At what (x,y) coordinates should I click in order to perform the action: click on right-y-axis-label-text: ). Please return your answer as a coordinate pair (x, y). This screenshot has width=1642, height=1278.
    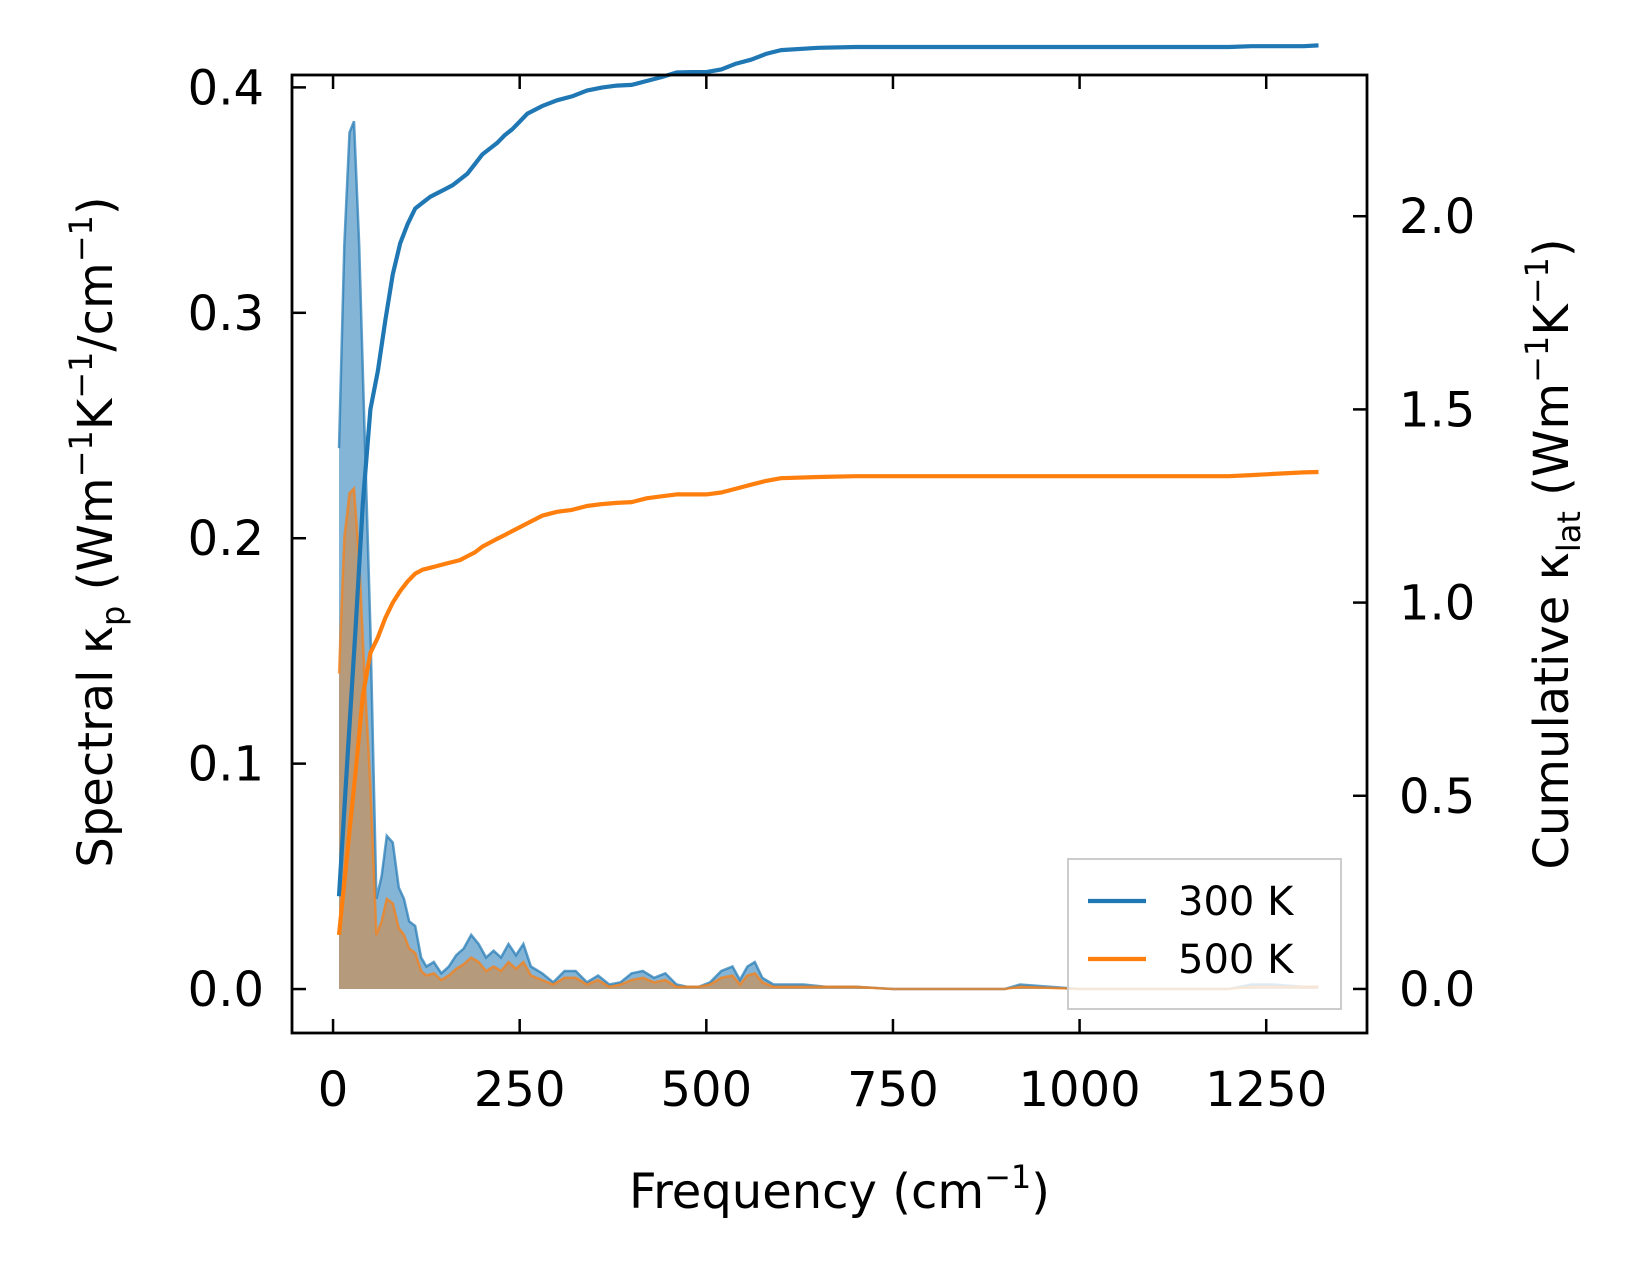
    Looking at the image, I should click on (1552, 247).